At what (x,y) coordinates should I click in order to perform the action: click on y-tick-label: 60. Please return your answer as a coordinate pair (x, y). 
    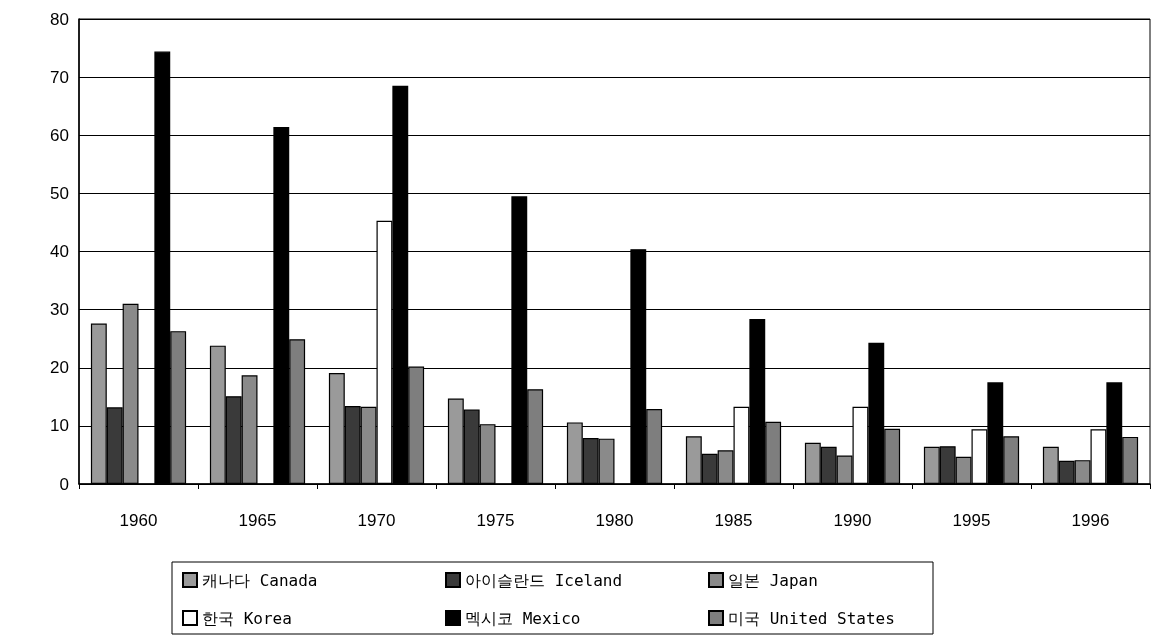
    Looking at the image, I should click on (59, 135).